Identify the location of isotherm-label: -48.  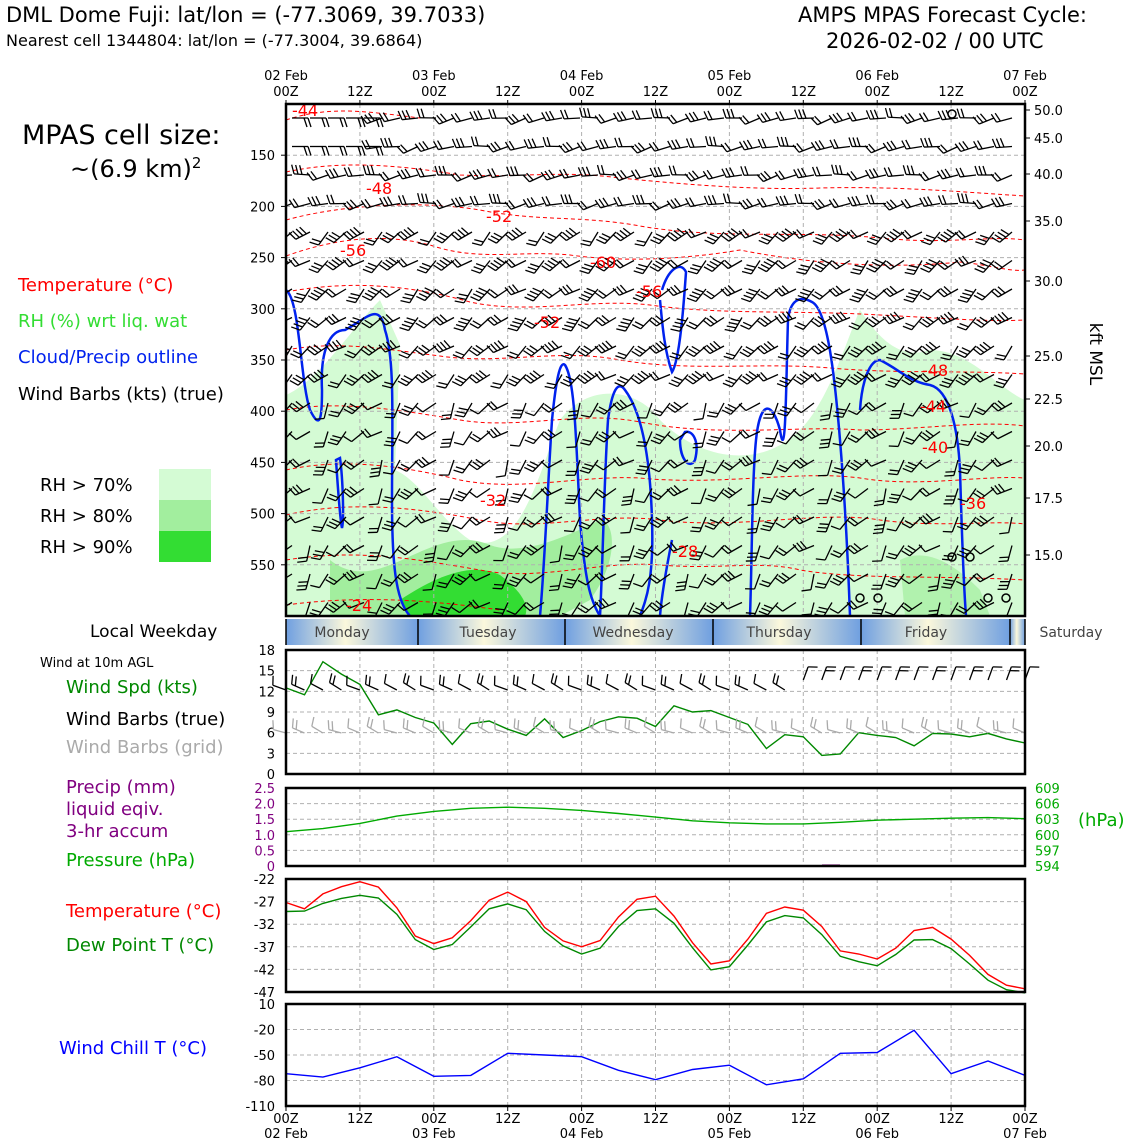
(935, 370).